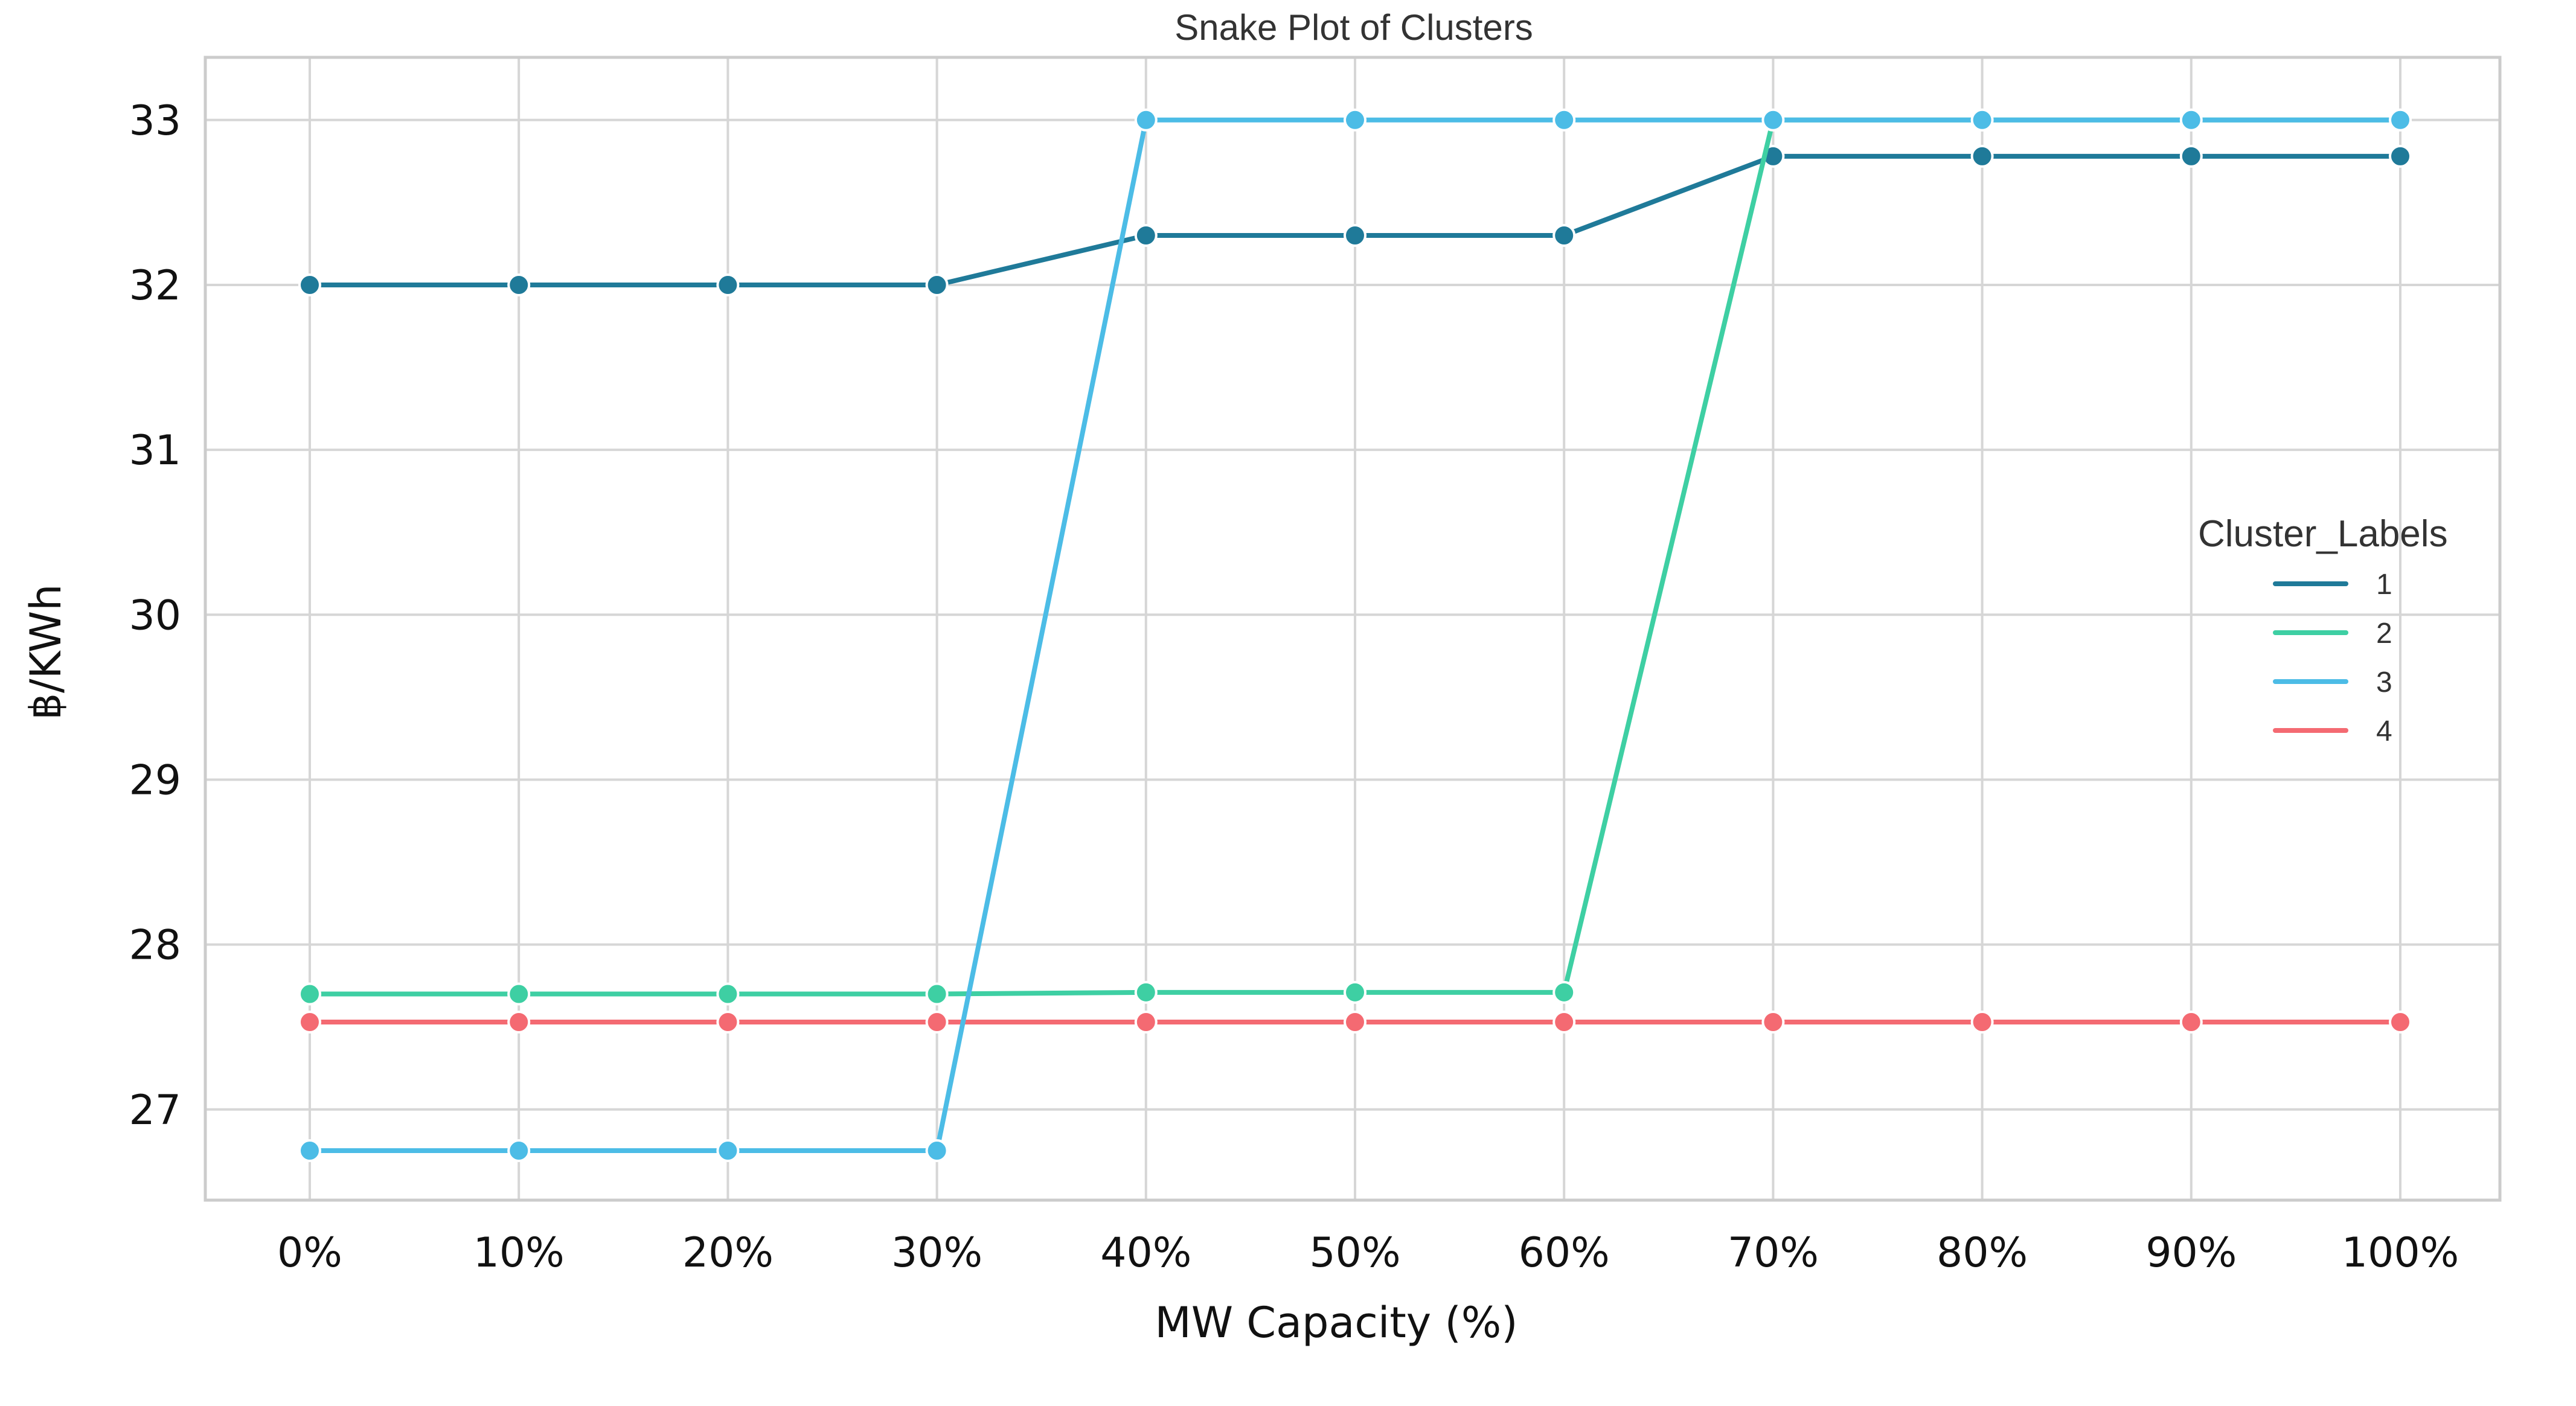  Describe the element at coordinates (1982, 1253) in the screenshot. I see `x-tick-label: 80%` at that location.